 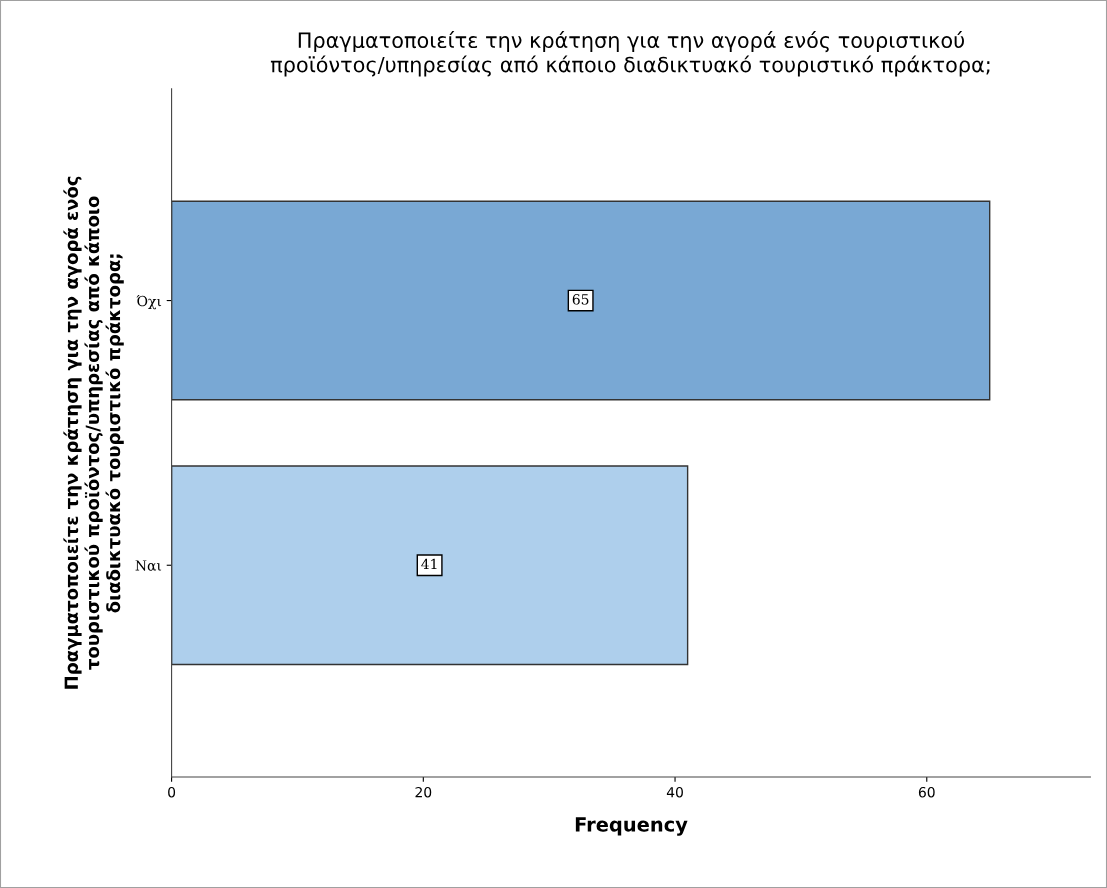 I want to click on chart-title: Πραγματοποιείτε την κράτηση για την αγορά ενός τουριστικού προϊόντος/υπηρεσίας από κάποιο διαδικτυακό τουριστικό πράκτορα;, so click(x=630, y=54).